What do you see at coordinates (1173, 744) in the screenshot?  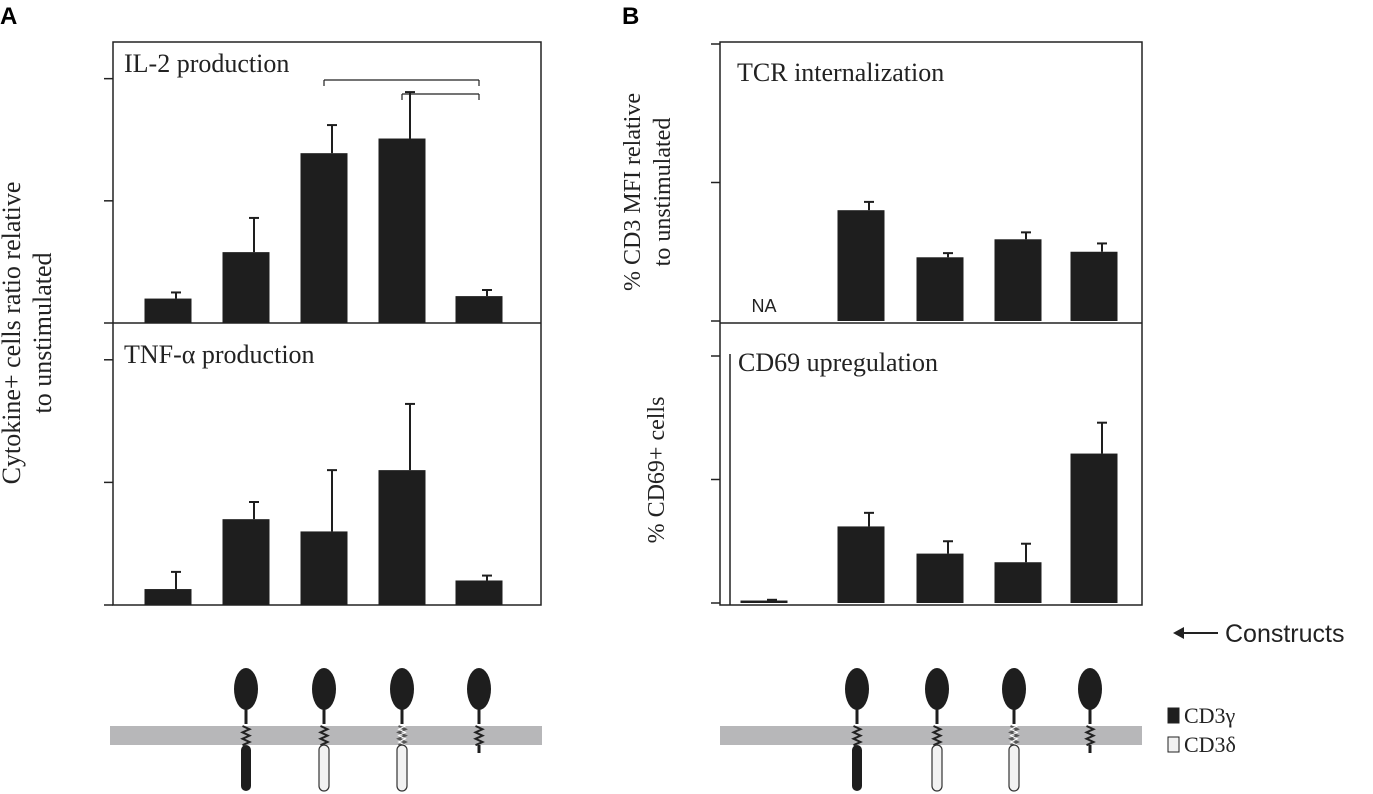 I see `legend-cd3d-swatch` at bounding box center [1173, 744].